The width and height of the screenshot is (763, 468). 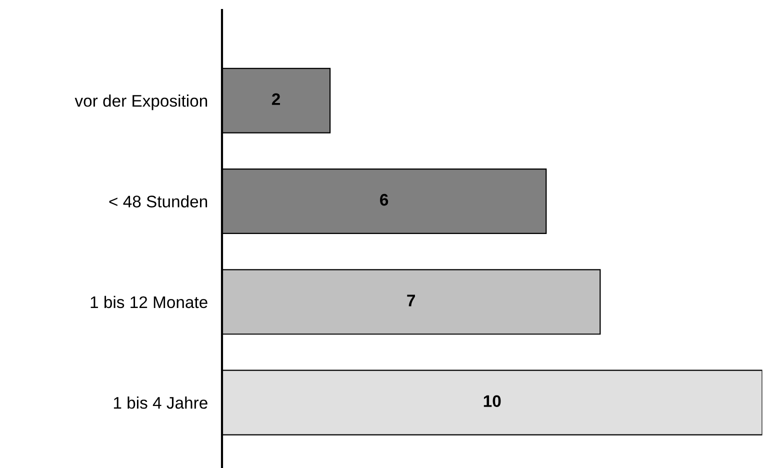 I want to click on data-label: 7, so click(x=411, y=300).